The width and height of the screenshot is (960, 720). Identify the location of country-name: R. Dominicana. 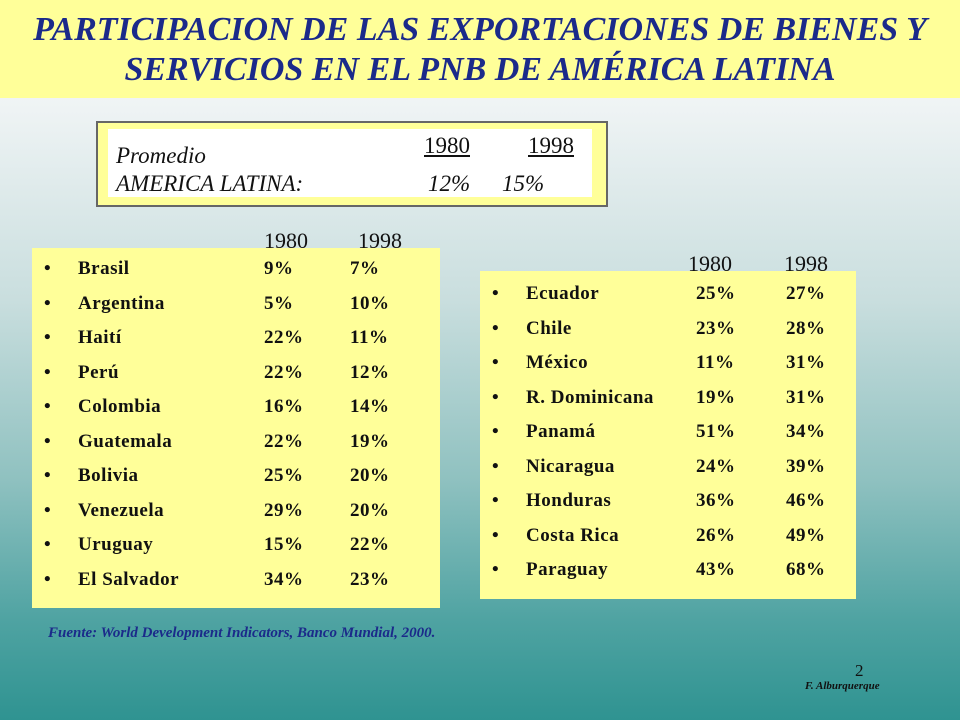
(590, 397).